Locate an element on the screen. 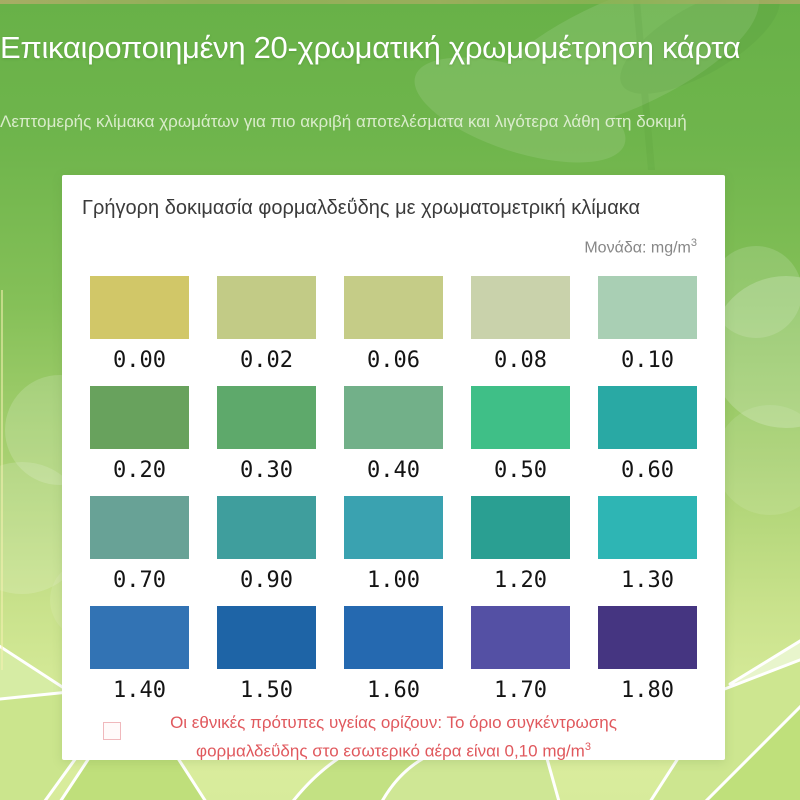 This screenshot has width=800, height=800. unit-text: Μονάδα: mg/m is located at coordinates (637, 248).